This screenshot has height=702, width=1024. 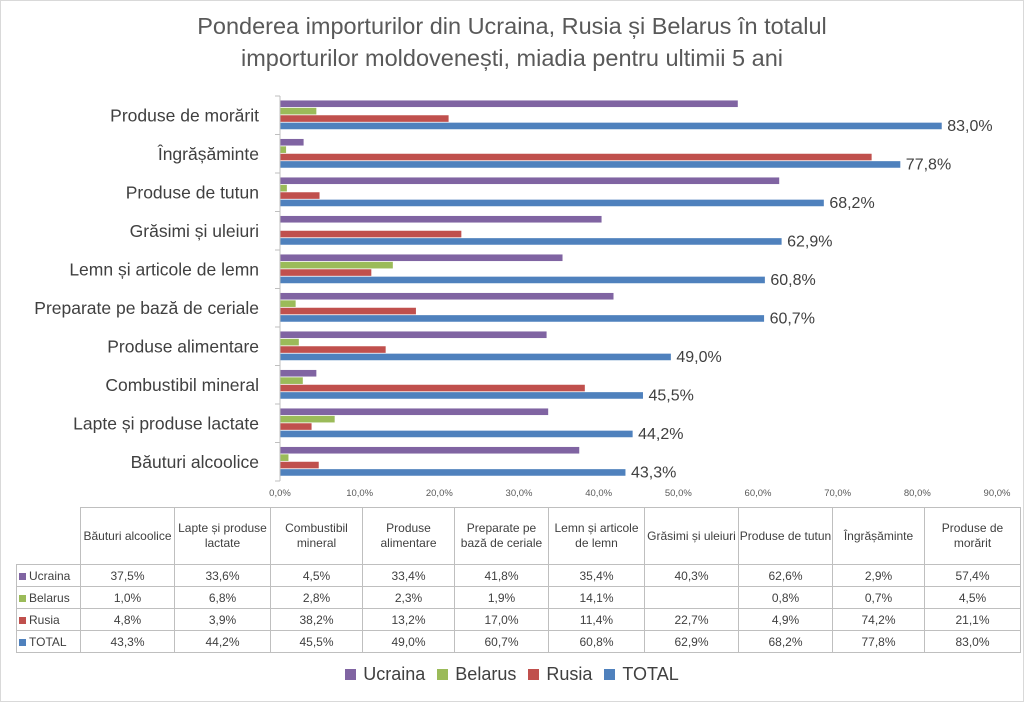 What do you see at coordinates (408, 619) in the screenshot?
I see `table-cell: 13,2%` at bounding box center [408, 619].